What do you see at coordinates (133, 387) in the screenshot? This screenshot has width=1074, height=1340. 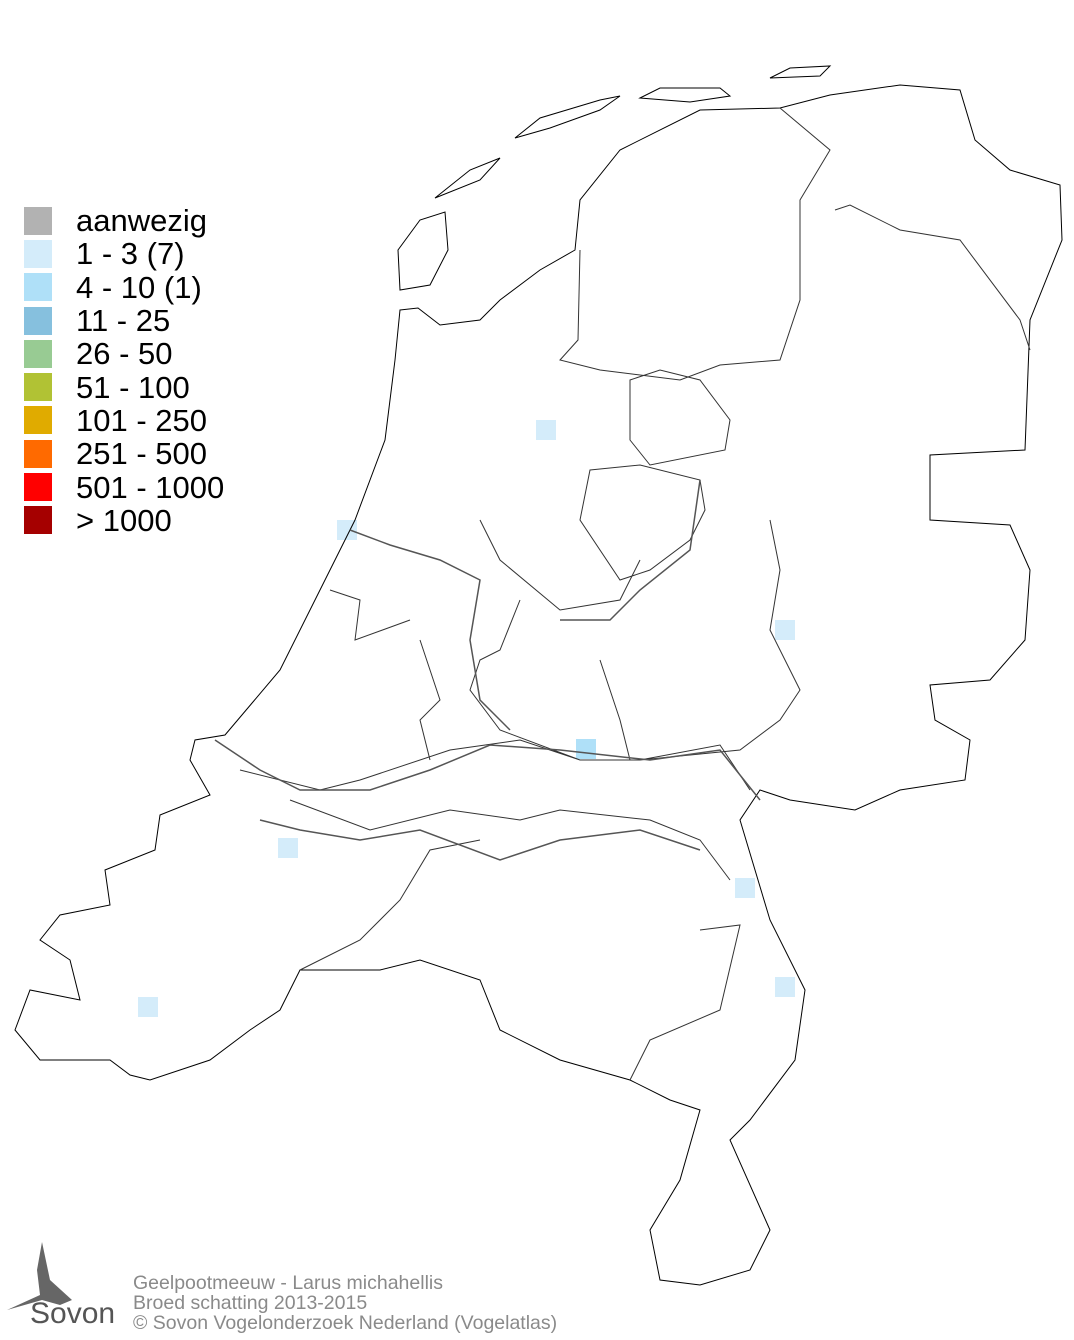 I see `legend-label: 51 - 100` at bounding box center [133, 387].